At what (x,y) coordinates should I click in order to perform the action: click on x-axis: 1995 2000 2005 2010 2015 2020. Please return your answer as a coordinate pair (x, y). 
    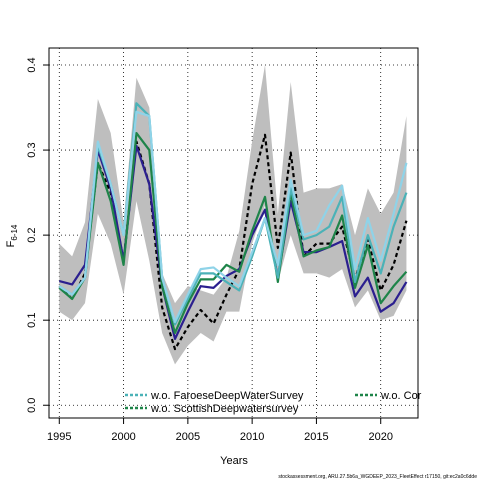
    Looking at the image, I should click on (220, 430).